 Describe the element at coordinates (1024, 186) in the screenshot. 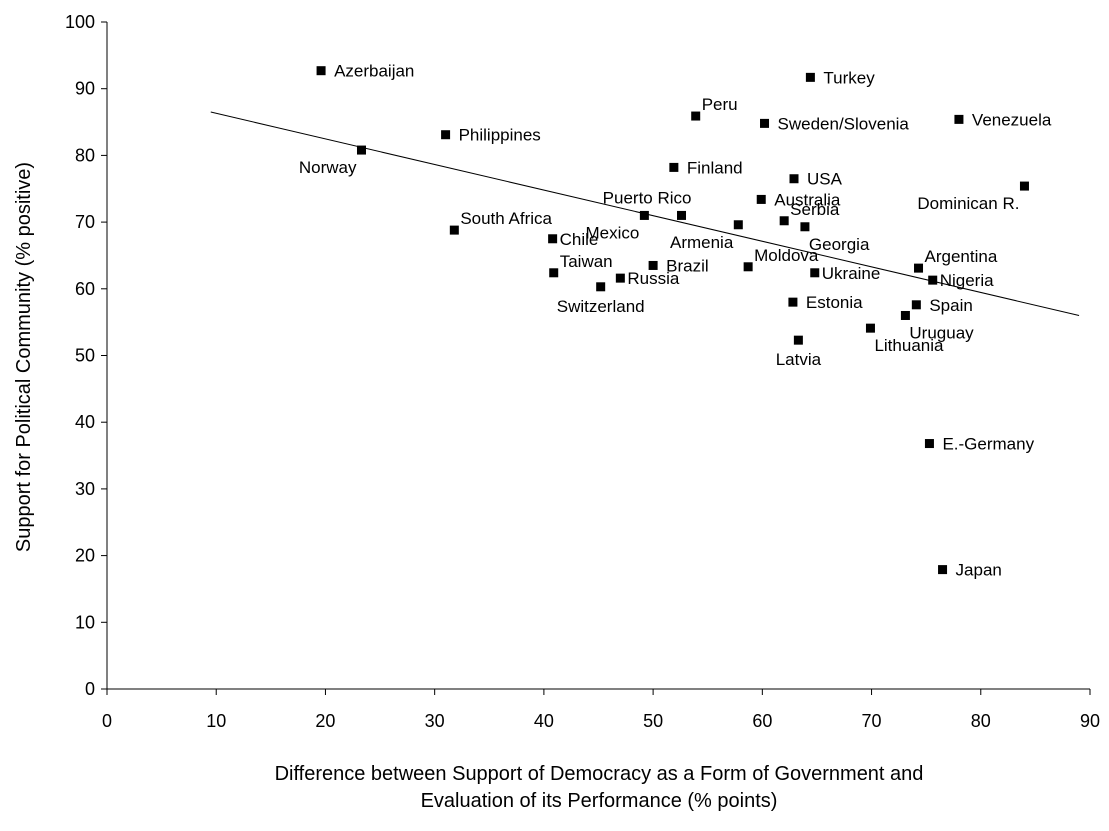

I see `point-dominican-r` at that location.